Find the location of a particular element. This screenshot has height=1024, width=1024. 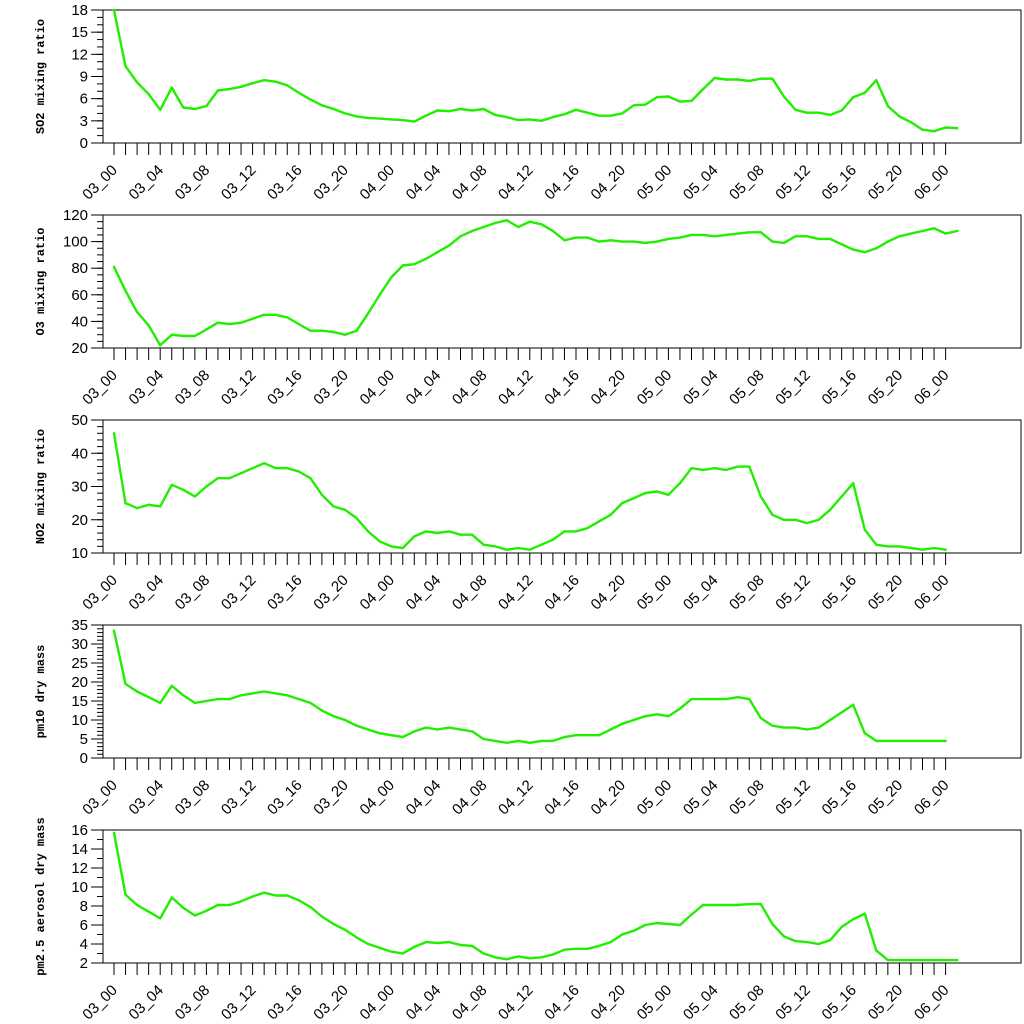

x-tick-label: 04_08 is located at coordinates (470, 798).